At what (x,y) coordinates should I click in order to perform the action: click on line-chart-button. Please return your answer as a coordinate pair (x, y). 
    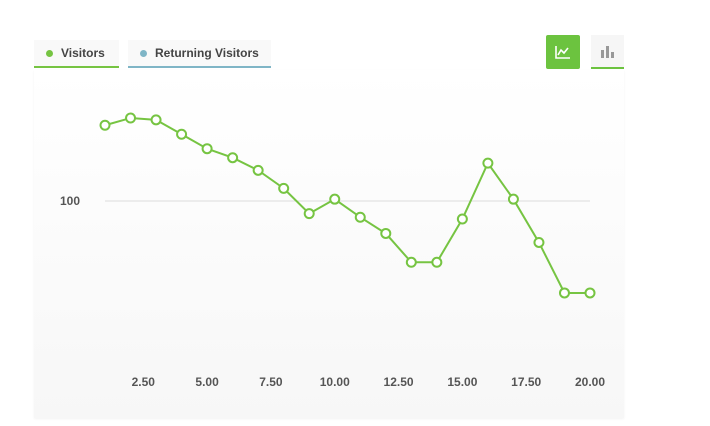
    Looking at the image, I should click on (563, 52).